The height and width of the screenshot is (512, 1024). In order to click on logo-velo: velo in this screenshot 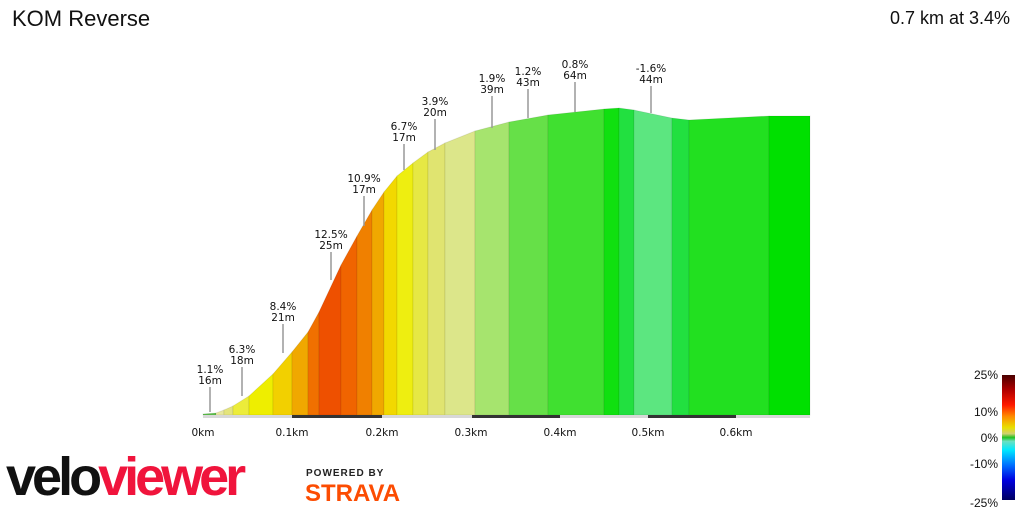, I will do `click(54, 477)`.